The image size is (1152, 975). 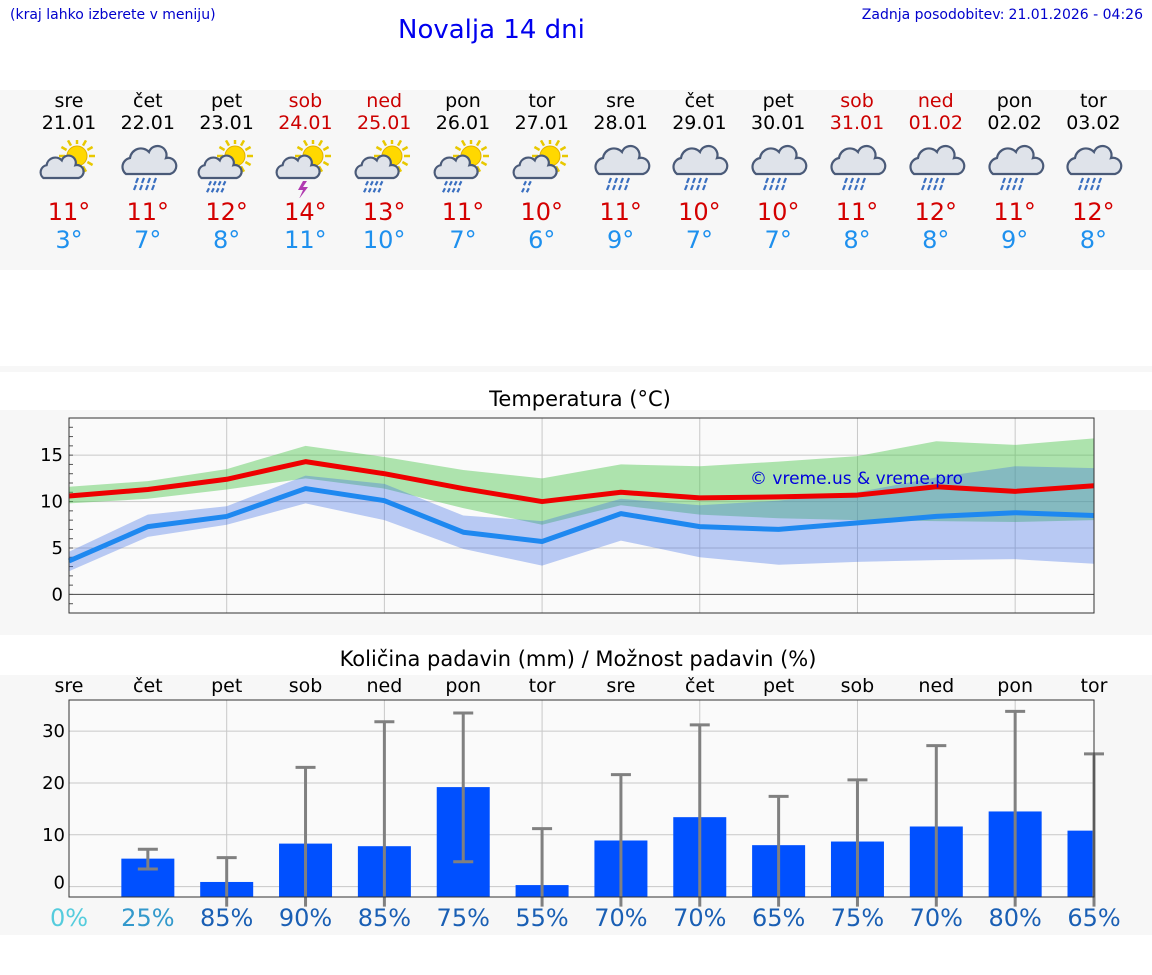 I want to click on day-column: tor 27.01 10° 6°, so click(x=542, y=172).